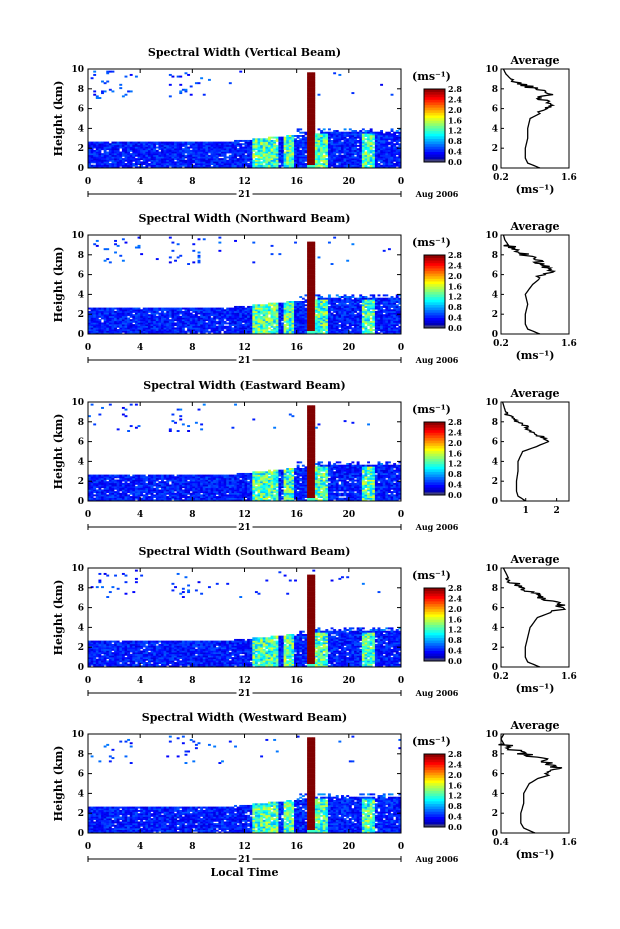 This screenshot has width=620, height=929. I want to click on colorbar-tick-label: 1.2, so click(455, 464).